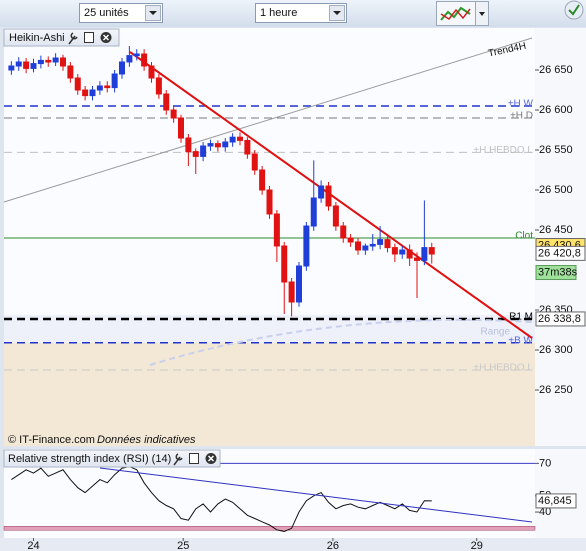 The image size is (586, 551). Describe the element at coordinates (33, 545) in the screenshot. I see `x-tick-label: 24` at that location.